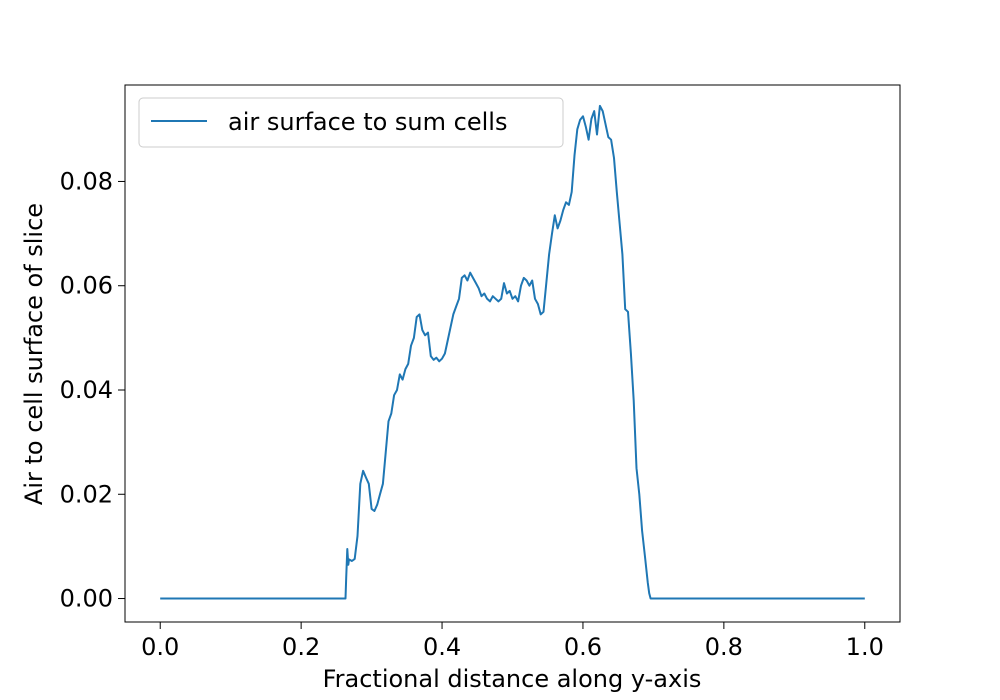 This screenshot has width=1000, height=700. Describe the element at coordinates (34, 354) in the screenshot. I see `y-axis-label: Air to cell surface of slice` at that location.